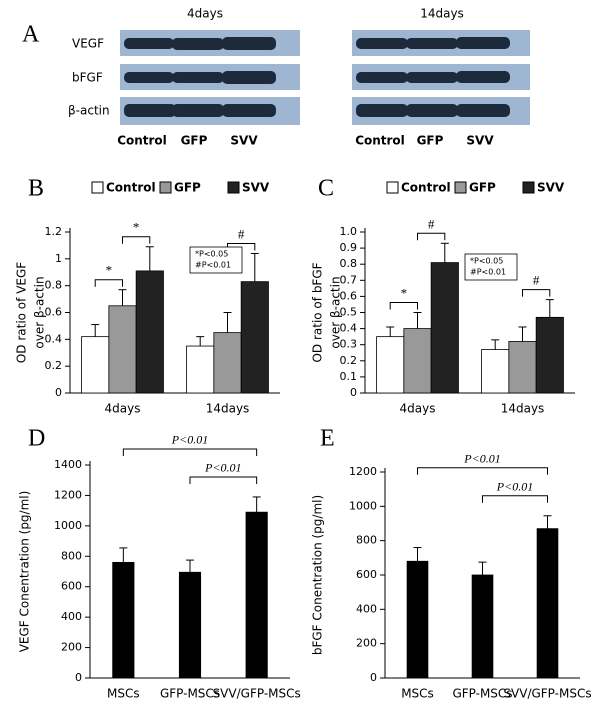  What do you see at coordinates (58, 258) in the screenshot?
I see `y-tick-label: 1` at bounding box center [58, 258].